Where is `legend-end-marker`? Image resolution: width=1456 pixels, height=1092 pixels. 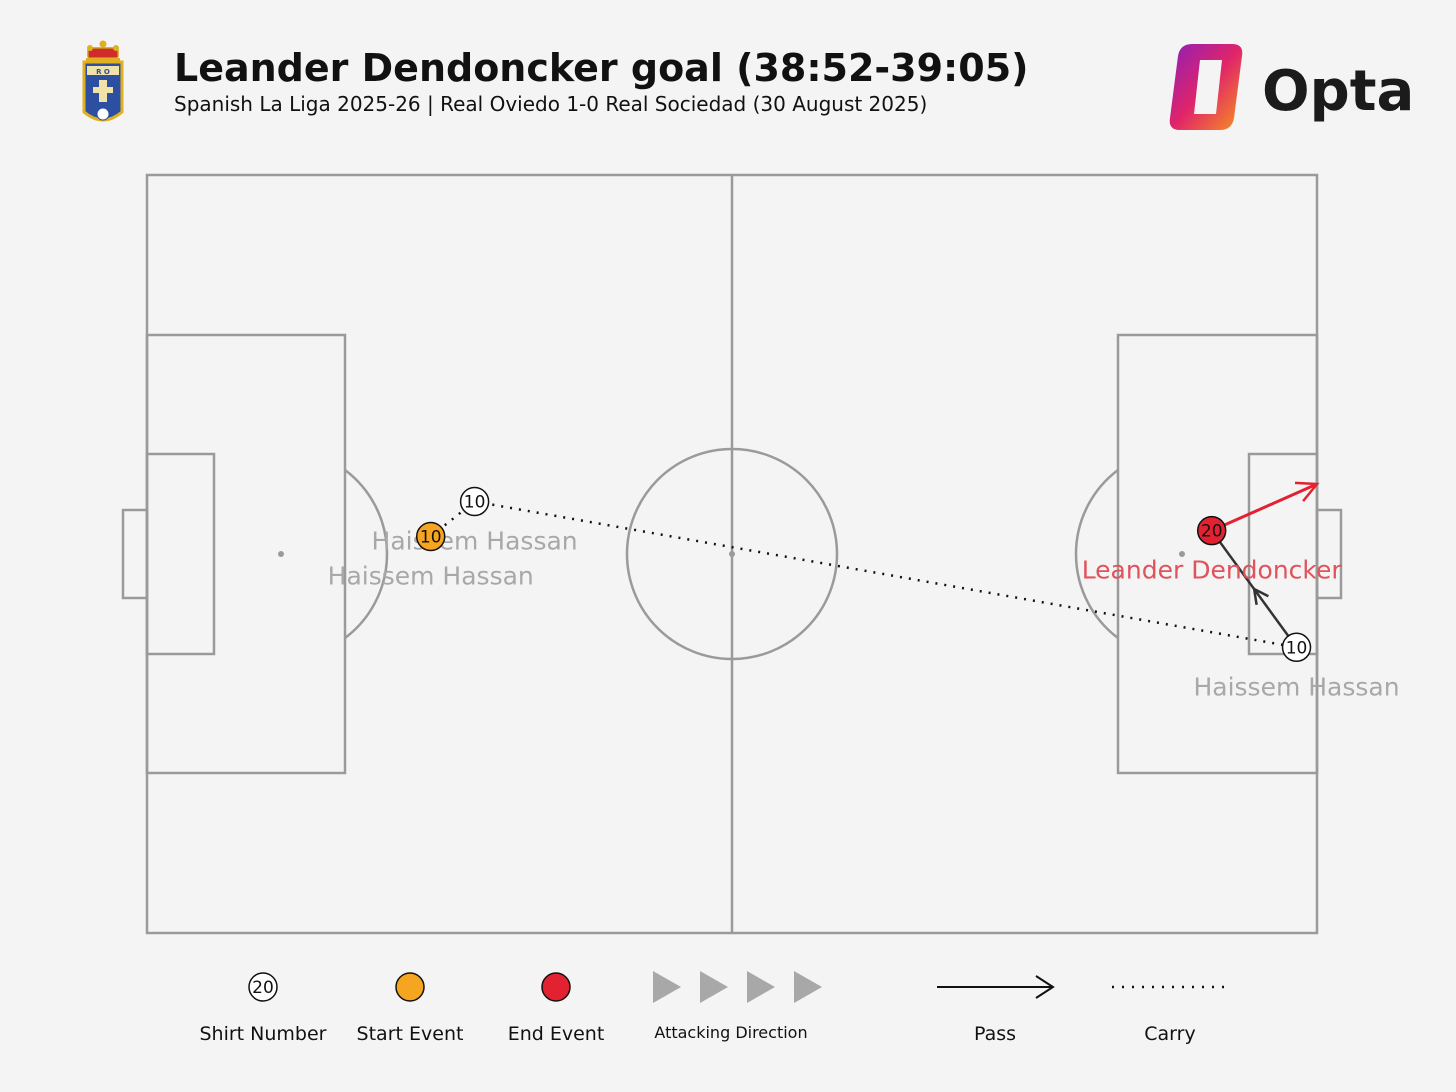 legend-end-marker is located at coordinates (556, 987).